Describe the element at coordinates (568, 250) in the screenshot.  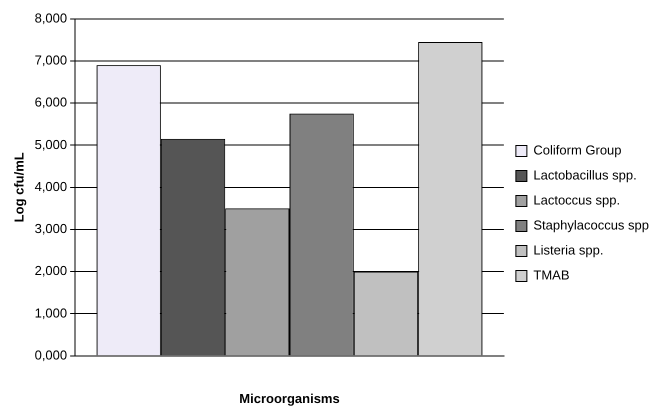
I see `legend-label: Listeria spp.` at that location.